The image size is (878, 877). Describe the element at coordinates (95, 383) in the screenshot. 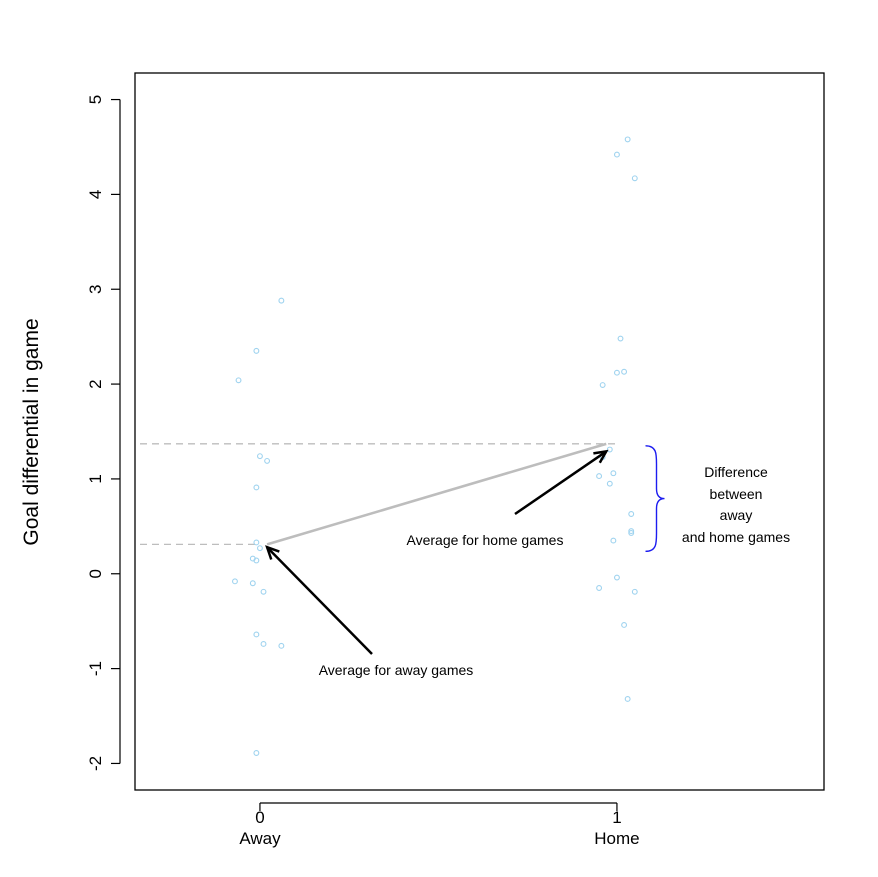

I see `y-tick-label: 2` at that location.